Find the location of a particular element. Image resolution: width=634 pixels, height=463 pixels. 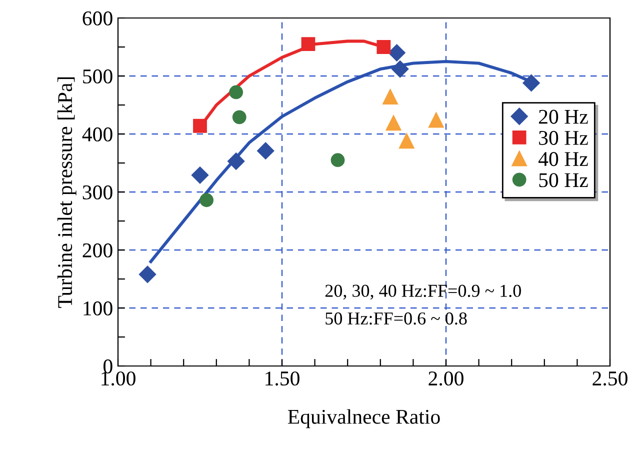

x-tick-label: 2.00 is located at coordinates (446, 378).